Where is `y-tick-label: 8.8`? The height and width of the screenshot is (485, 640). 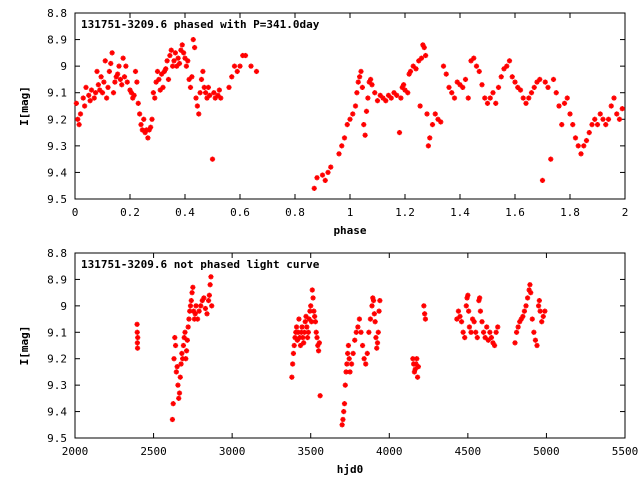 y-tick-label: 8.8 is located at coordinates (57, 253).